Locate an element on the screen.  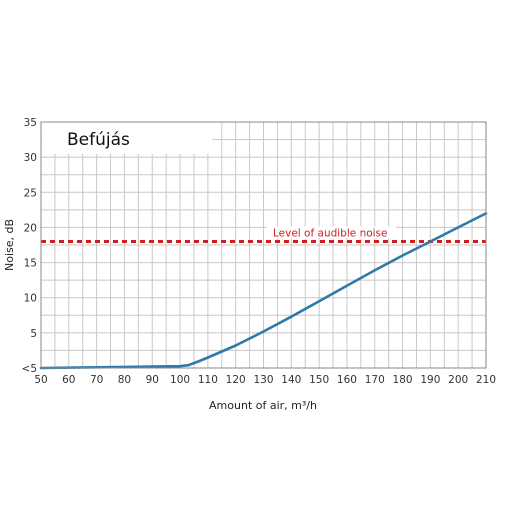
y-axis-title: Noise, dB is located at coordinates (9, 245).